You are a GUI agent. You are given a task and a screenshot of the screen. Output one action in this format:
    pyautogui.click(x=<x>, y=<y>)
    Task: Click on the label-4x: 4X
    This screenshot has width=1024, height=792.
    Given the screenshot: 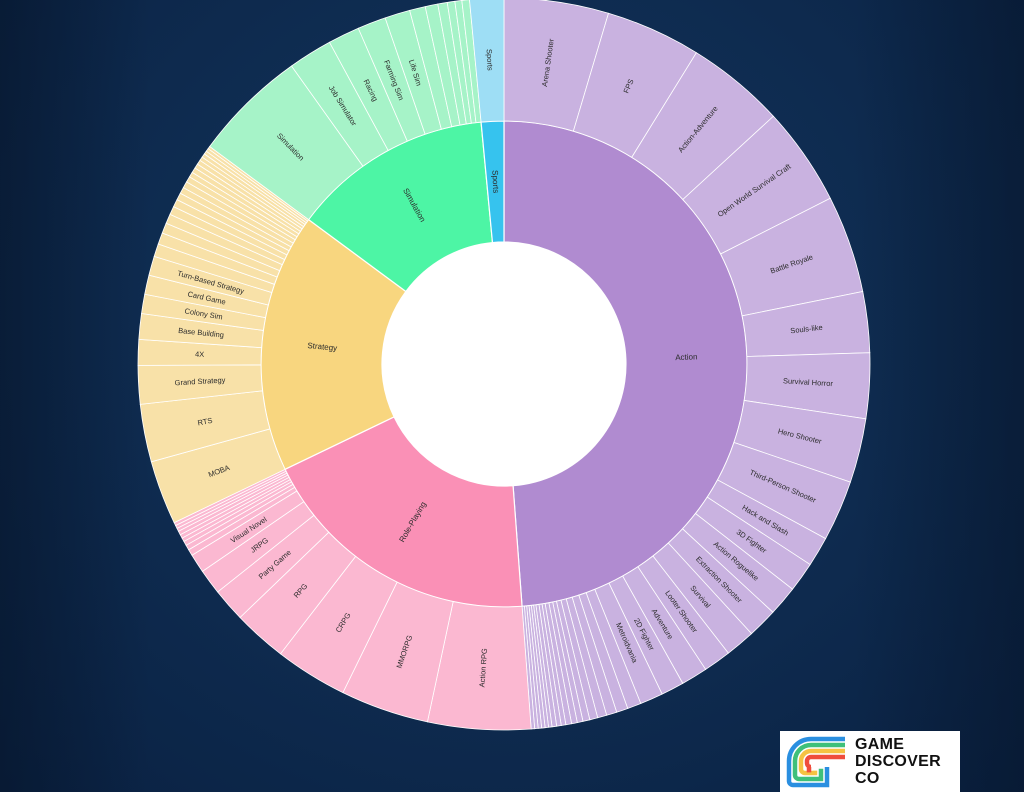 What is the action you would take?
    pyautogui.click(x=199, y=354)
    